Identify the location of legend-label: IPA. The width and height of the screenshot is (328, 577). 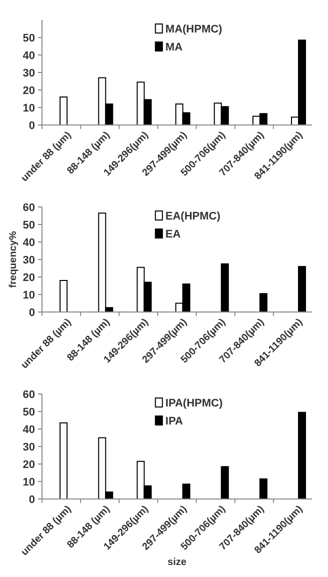
(174, 421).